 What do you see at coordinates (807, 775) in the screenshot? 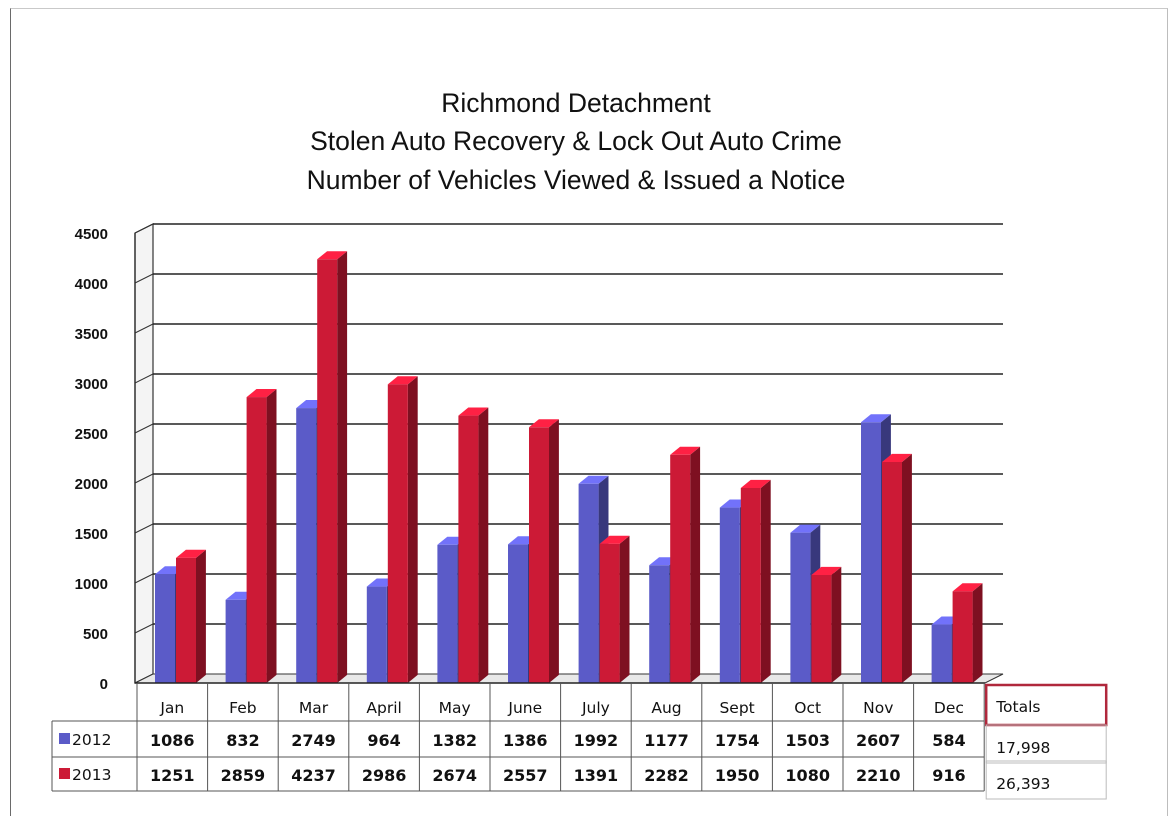
I see `data-label: 1080` at bounding box center [807, 775].